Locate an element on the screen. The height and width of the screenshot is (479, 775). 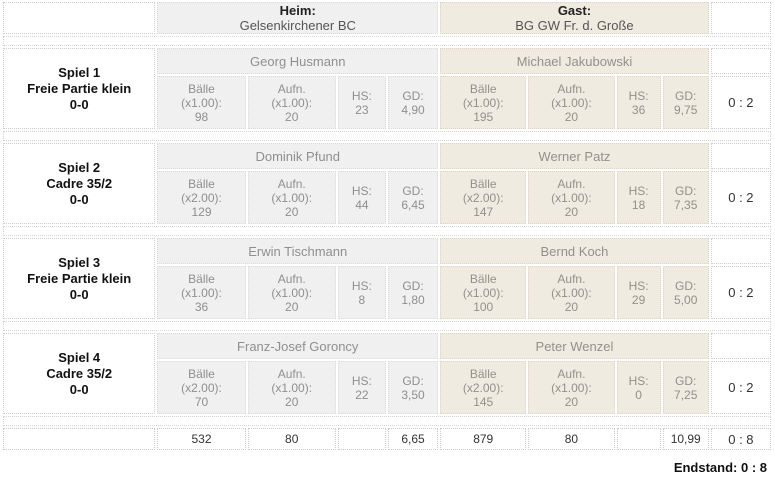
gd-value: 9,75 is located at coordinates (686, 109).